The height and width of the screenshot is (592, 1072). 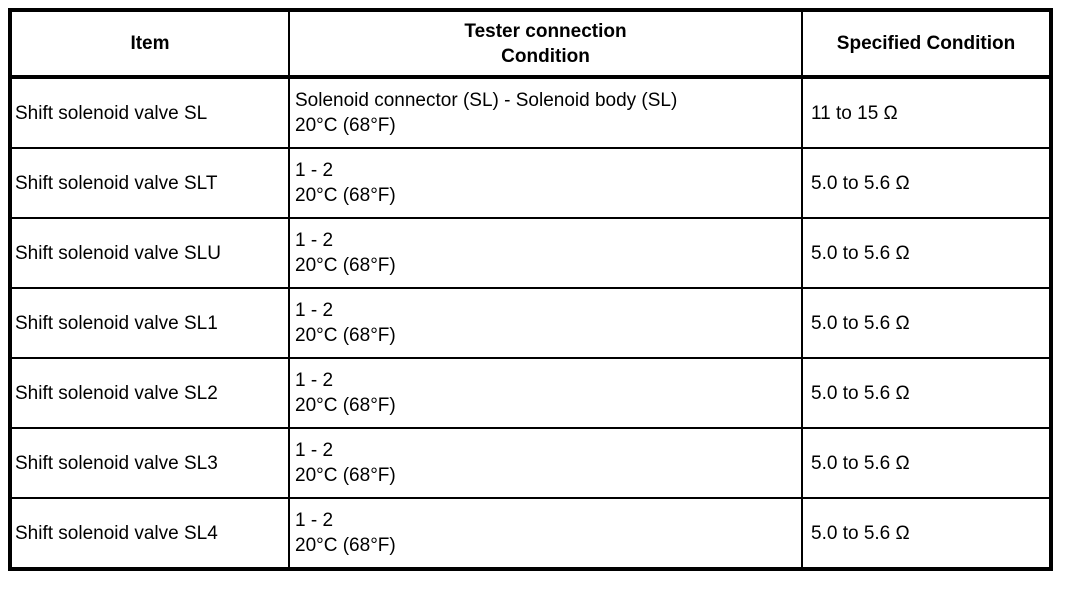 I want to click on item-cell: Shift solenoid valve SL1, so click(x=149, y=323).